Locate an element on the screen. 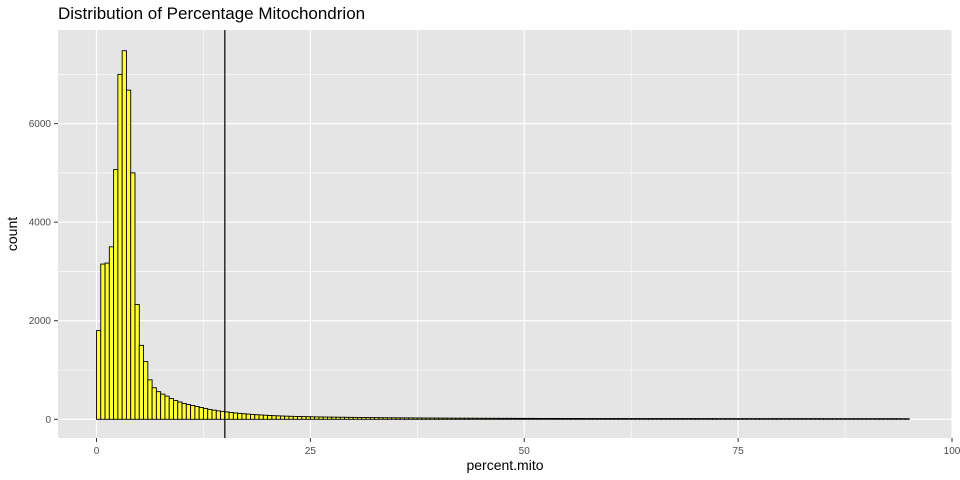  y-tick-label: 4000 is located at coordinates (40, 223).